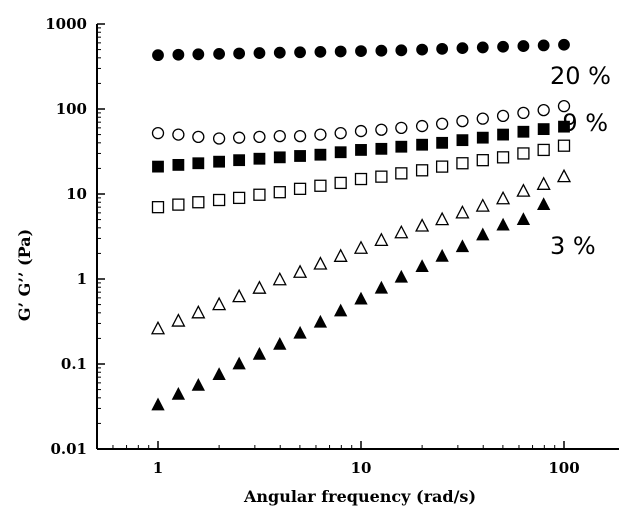  What do you see at coordinates (68, 449) in the screenshot?
I see `y-tick-label: 0.01` at bounding box center [68, 449].